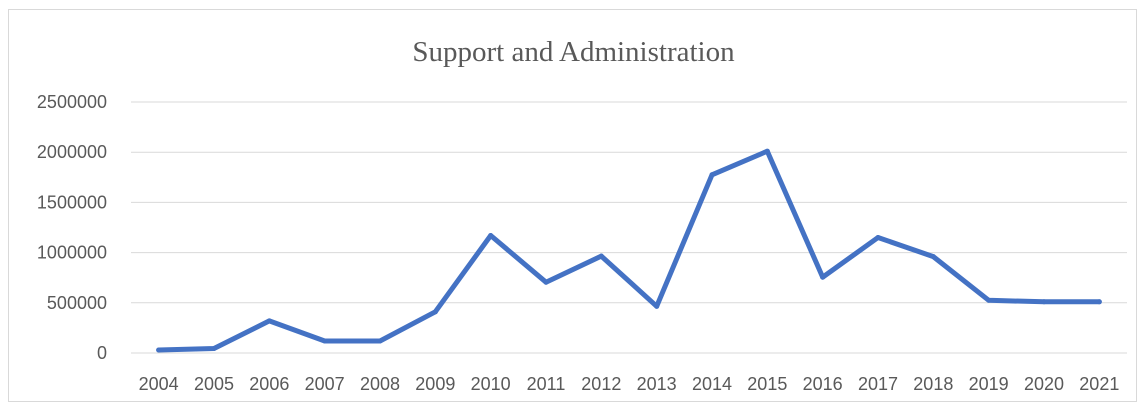 The height and width of the screenshot is (408, 1147). What do you see at coordinates (72, 202) in the screenshot?
I see `y-tick-label: 1500000` at bounding box center [72, 202].